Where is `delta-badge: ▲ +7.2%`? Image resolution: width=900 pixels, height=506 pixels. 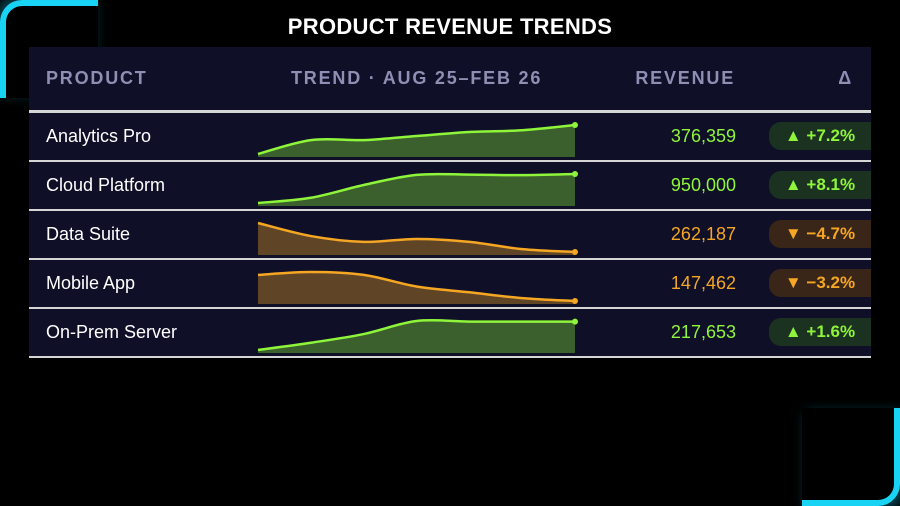 delta-badge: ▲ +7.2% is located at coordinates (820, 136).